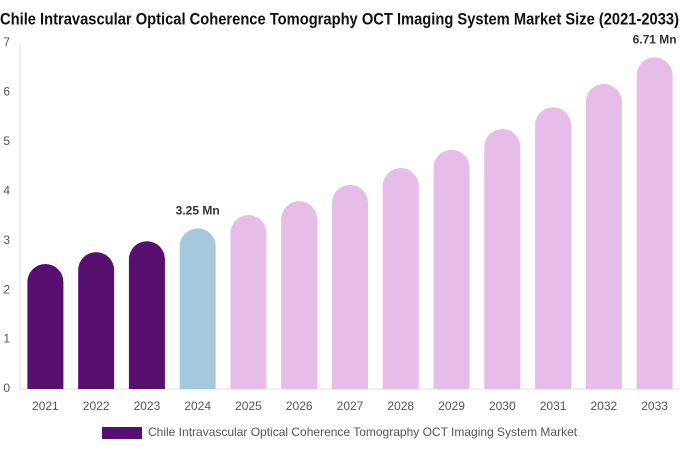 This screenshot has height=450, width=680. Describe the element at coordinates (147, 406) in the screenshot. I see `x-tick-label: 2023` at that location.